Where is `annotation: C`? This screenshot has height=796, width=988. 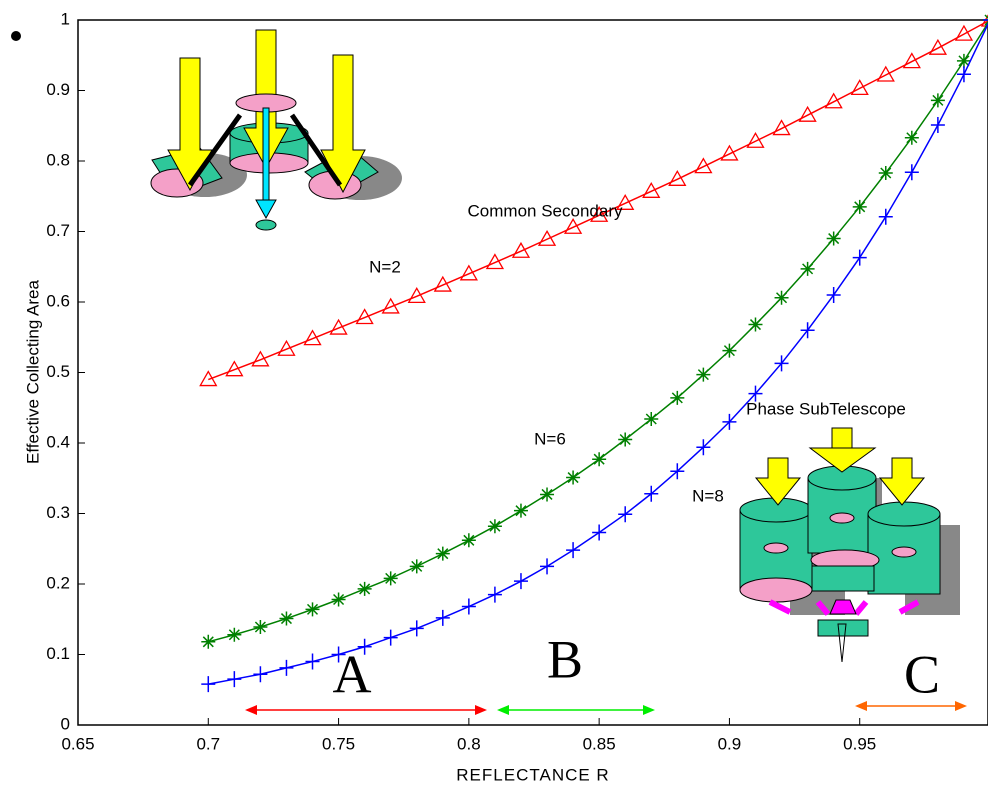
annotation: C is located at coordinates (922, 674).